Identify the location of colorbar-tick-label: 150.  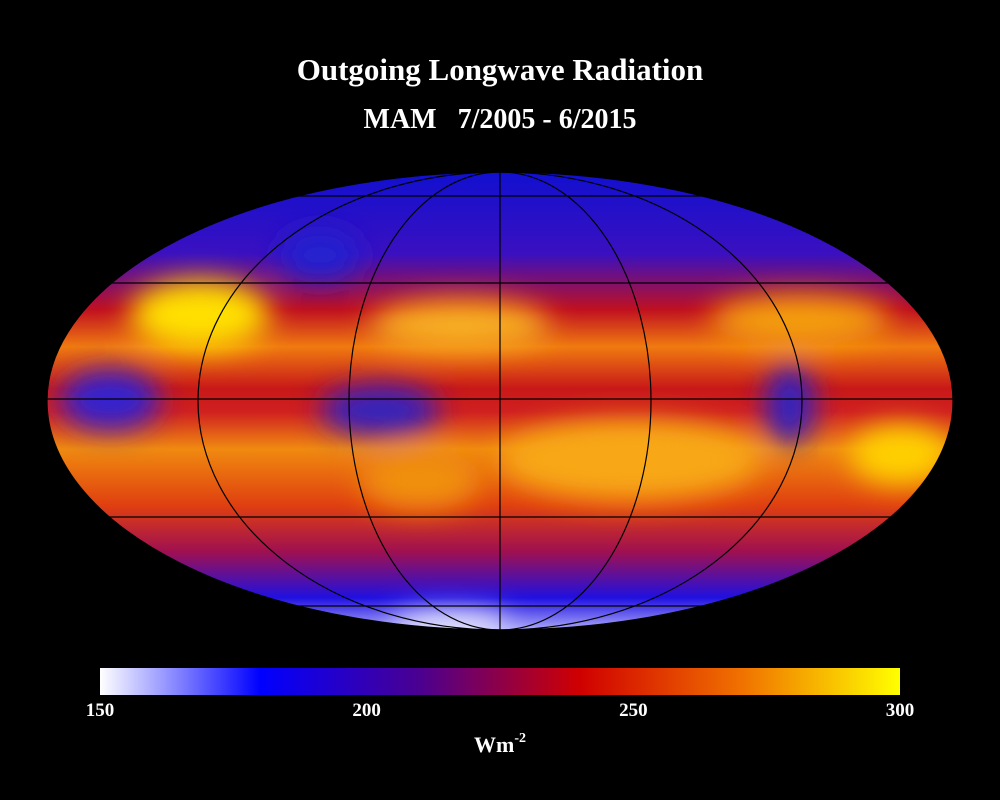
(100, 710).